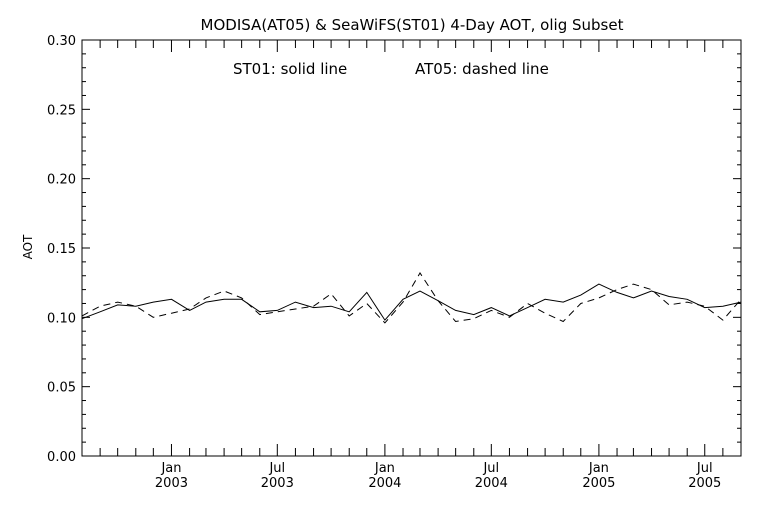 The image size is (768, 512). What do you see at coordinates (61, 388) in the screenshot?
I see `y-tick-label: 0.05` at bounding box center [61, 388].